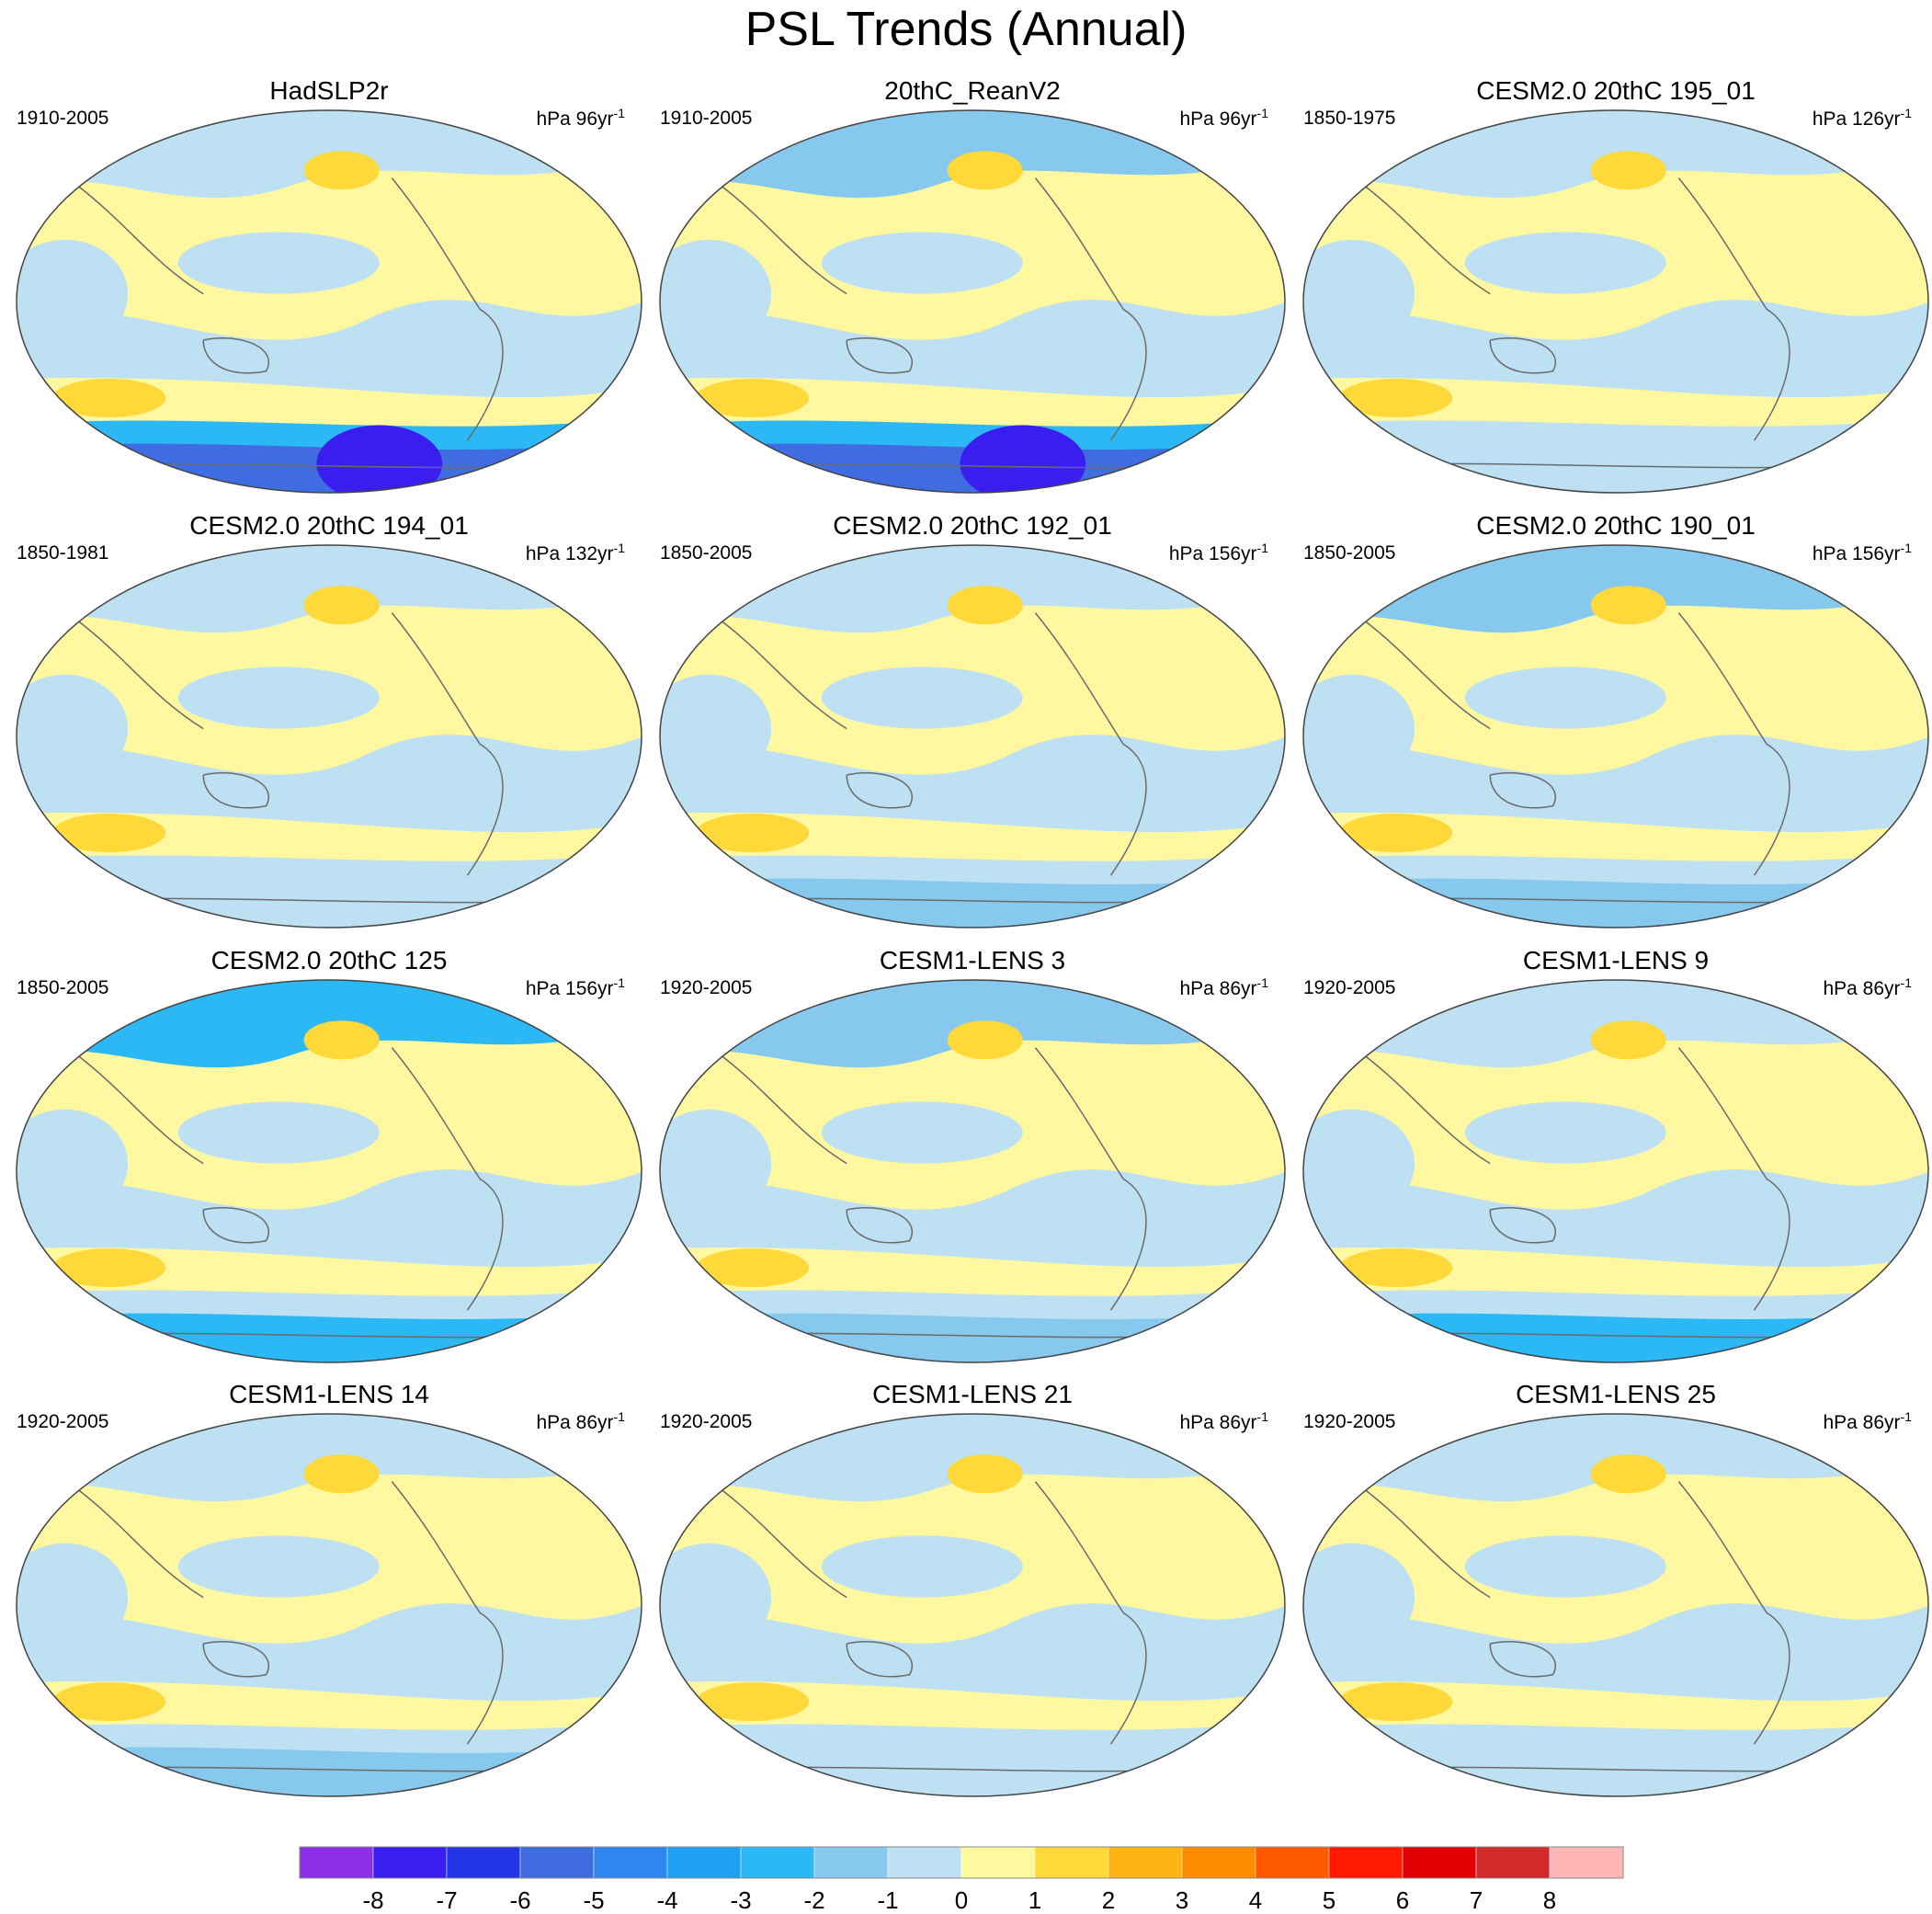  I want to click on colorbar-tick-label: -6, so click(520, 1899).